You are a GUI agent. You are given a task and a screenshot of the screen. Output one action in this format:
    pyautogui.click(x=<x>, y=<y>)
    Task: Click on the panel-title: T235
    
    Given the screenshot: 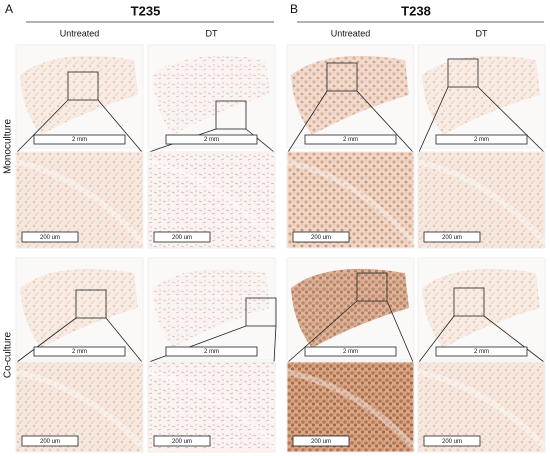 What is the action you would take?
    pyautogui.click(x=146, y=10)
    